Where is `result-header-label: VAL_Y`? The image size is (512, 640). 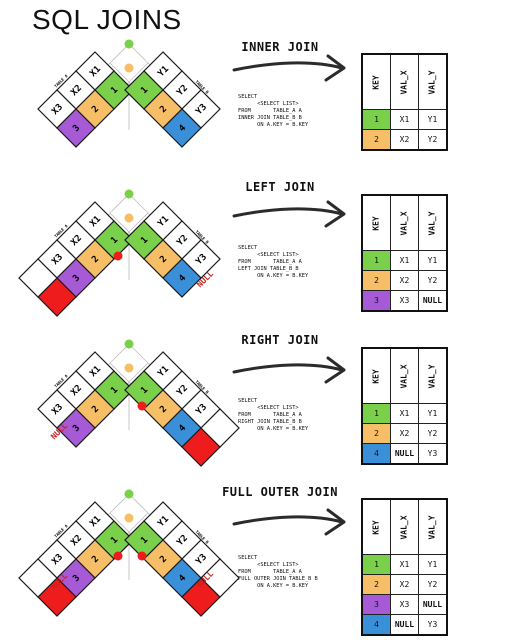 result-header-label: VAL_Y is located at coordinates (432, 223).